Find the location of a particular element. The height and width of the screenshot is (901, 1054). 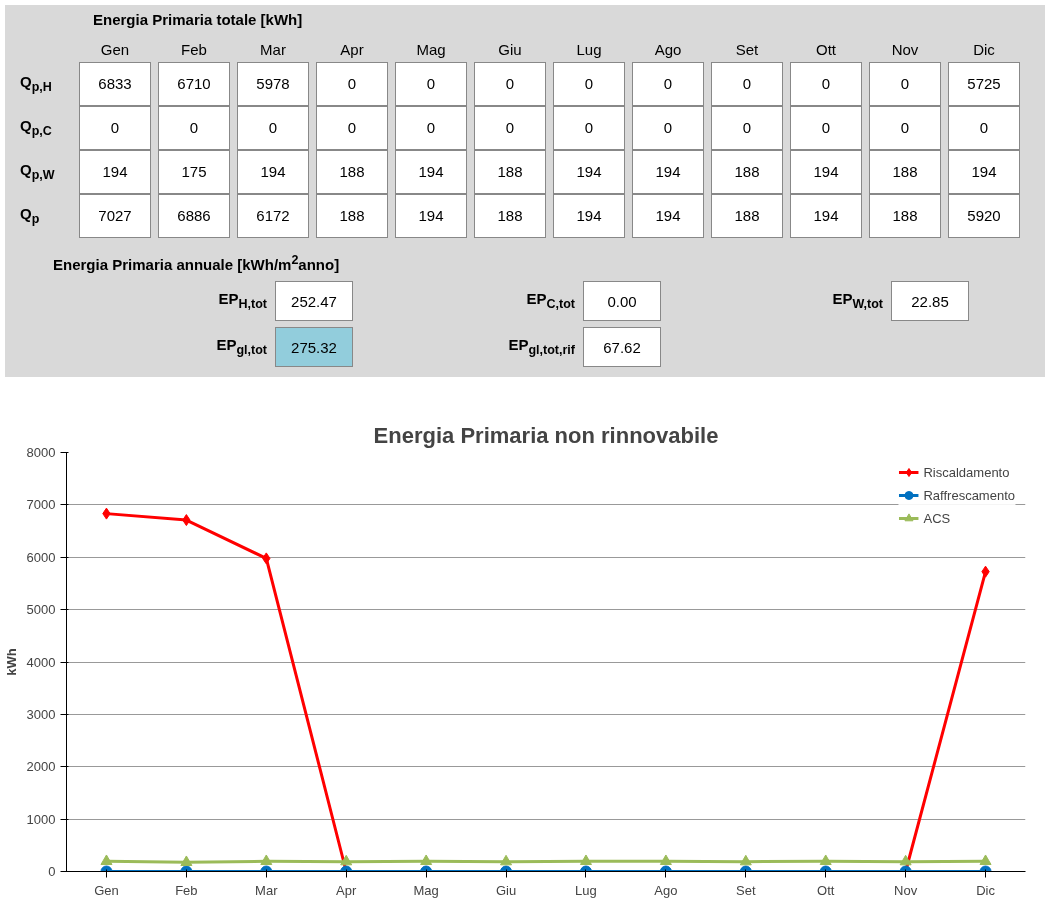

text: EP$_{C,tot}$ is located at coordinates (550, 301).